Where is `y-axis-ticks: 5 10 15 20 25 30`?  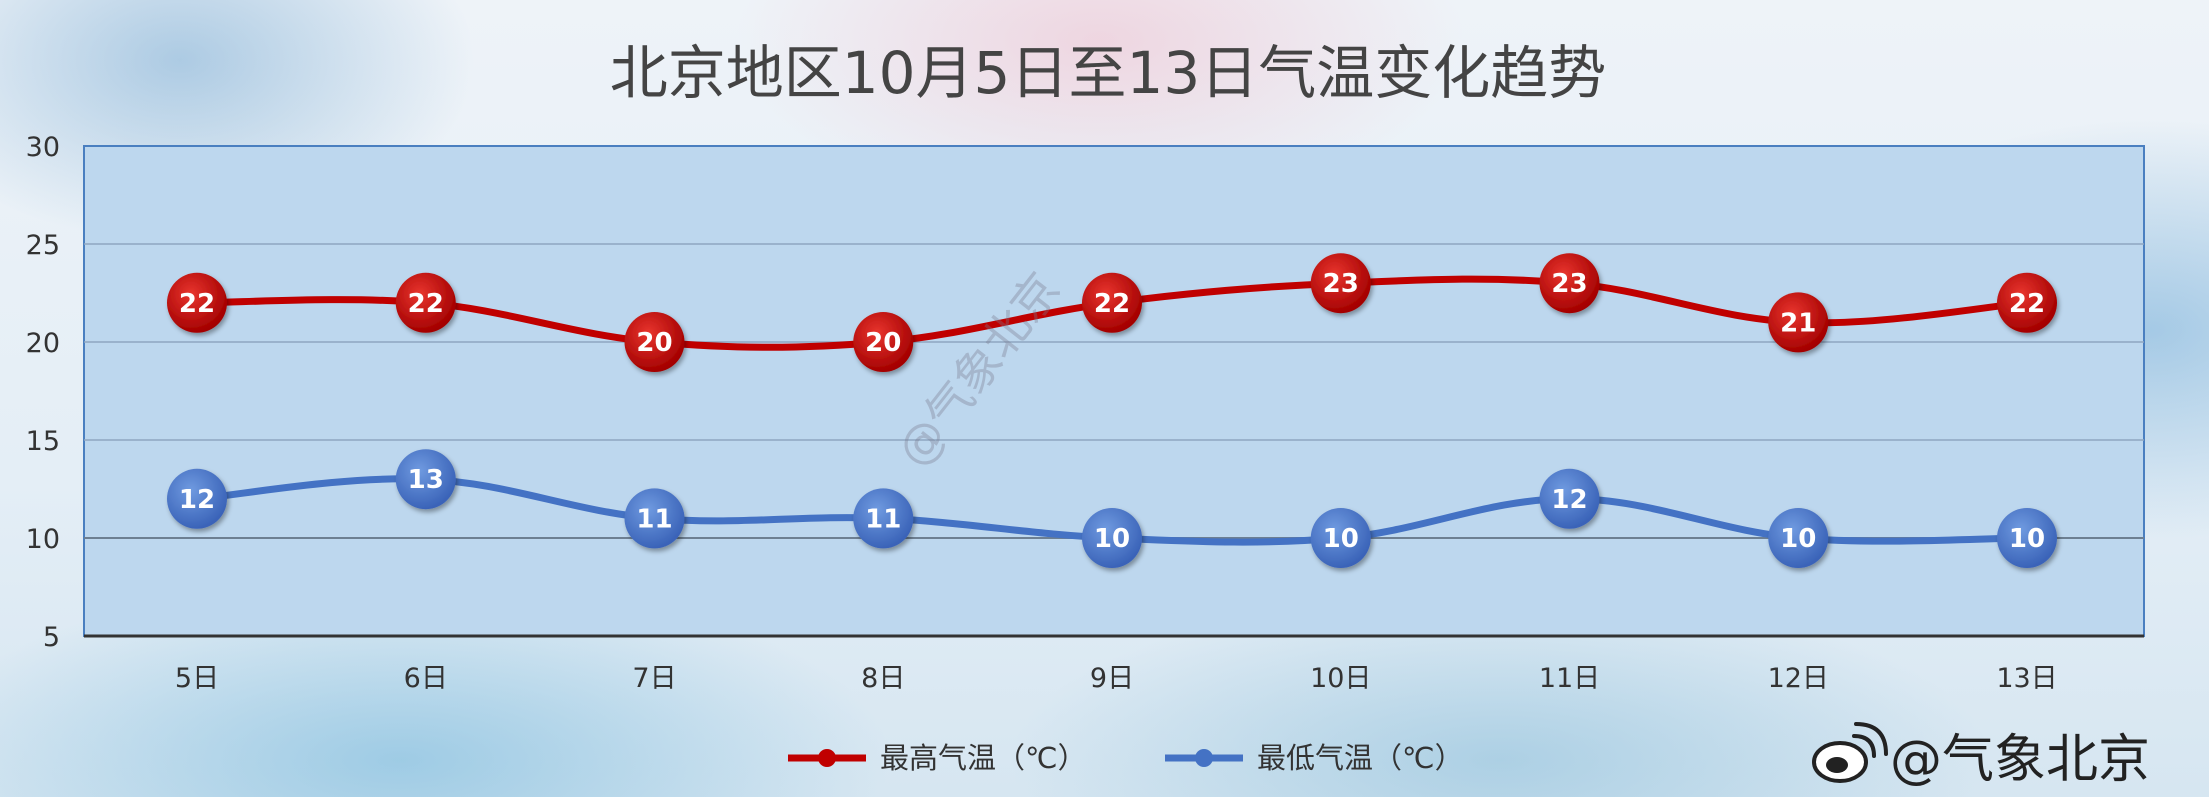
y-axis-ticks: 5 10 15 20 25 30 is located at coordinates (43, 392).